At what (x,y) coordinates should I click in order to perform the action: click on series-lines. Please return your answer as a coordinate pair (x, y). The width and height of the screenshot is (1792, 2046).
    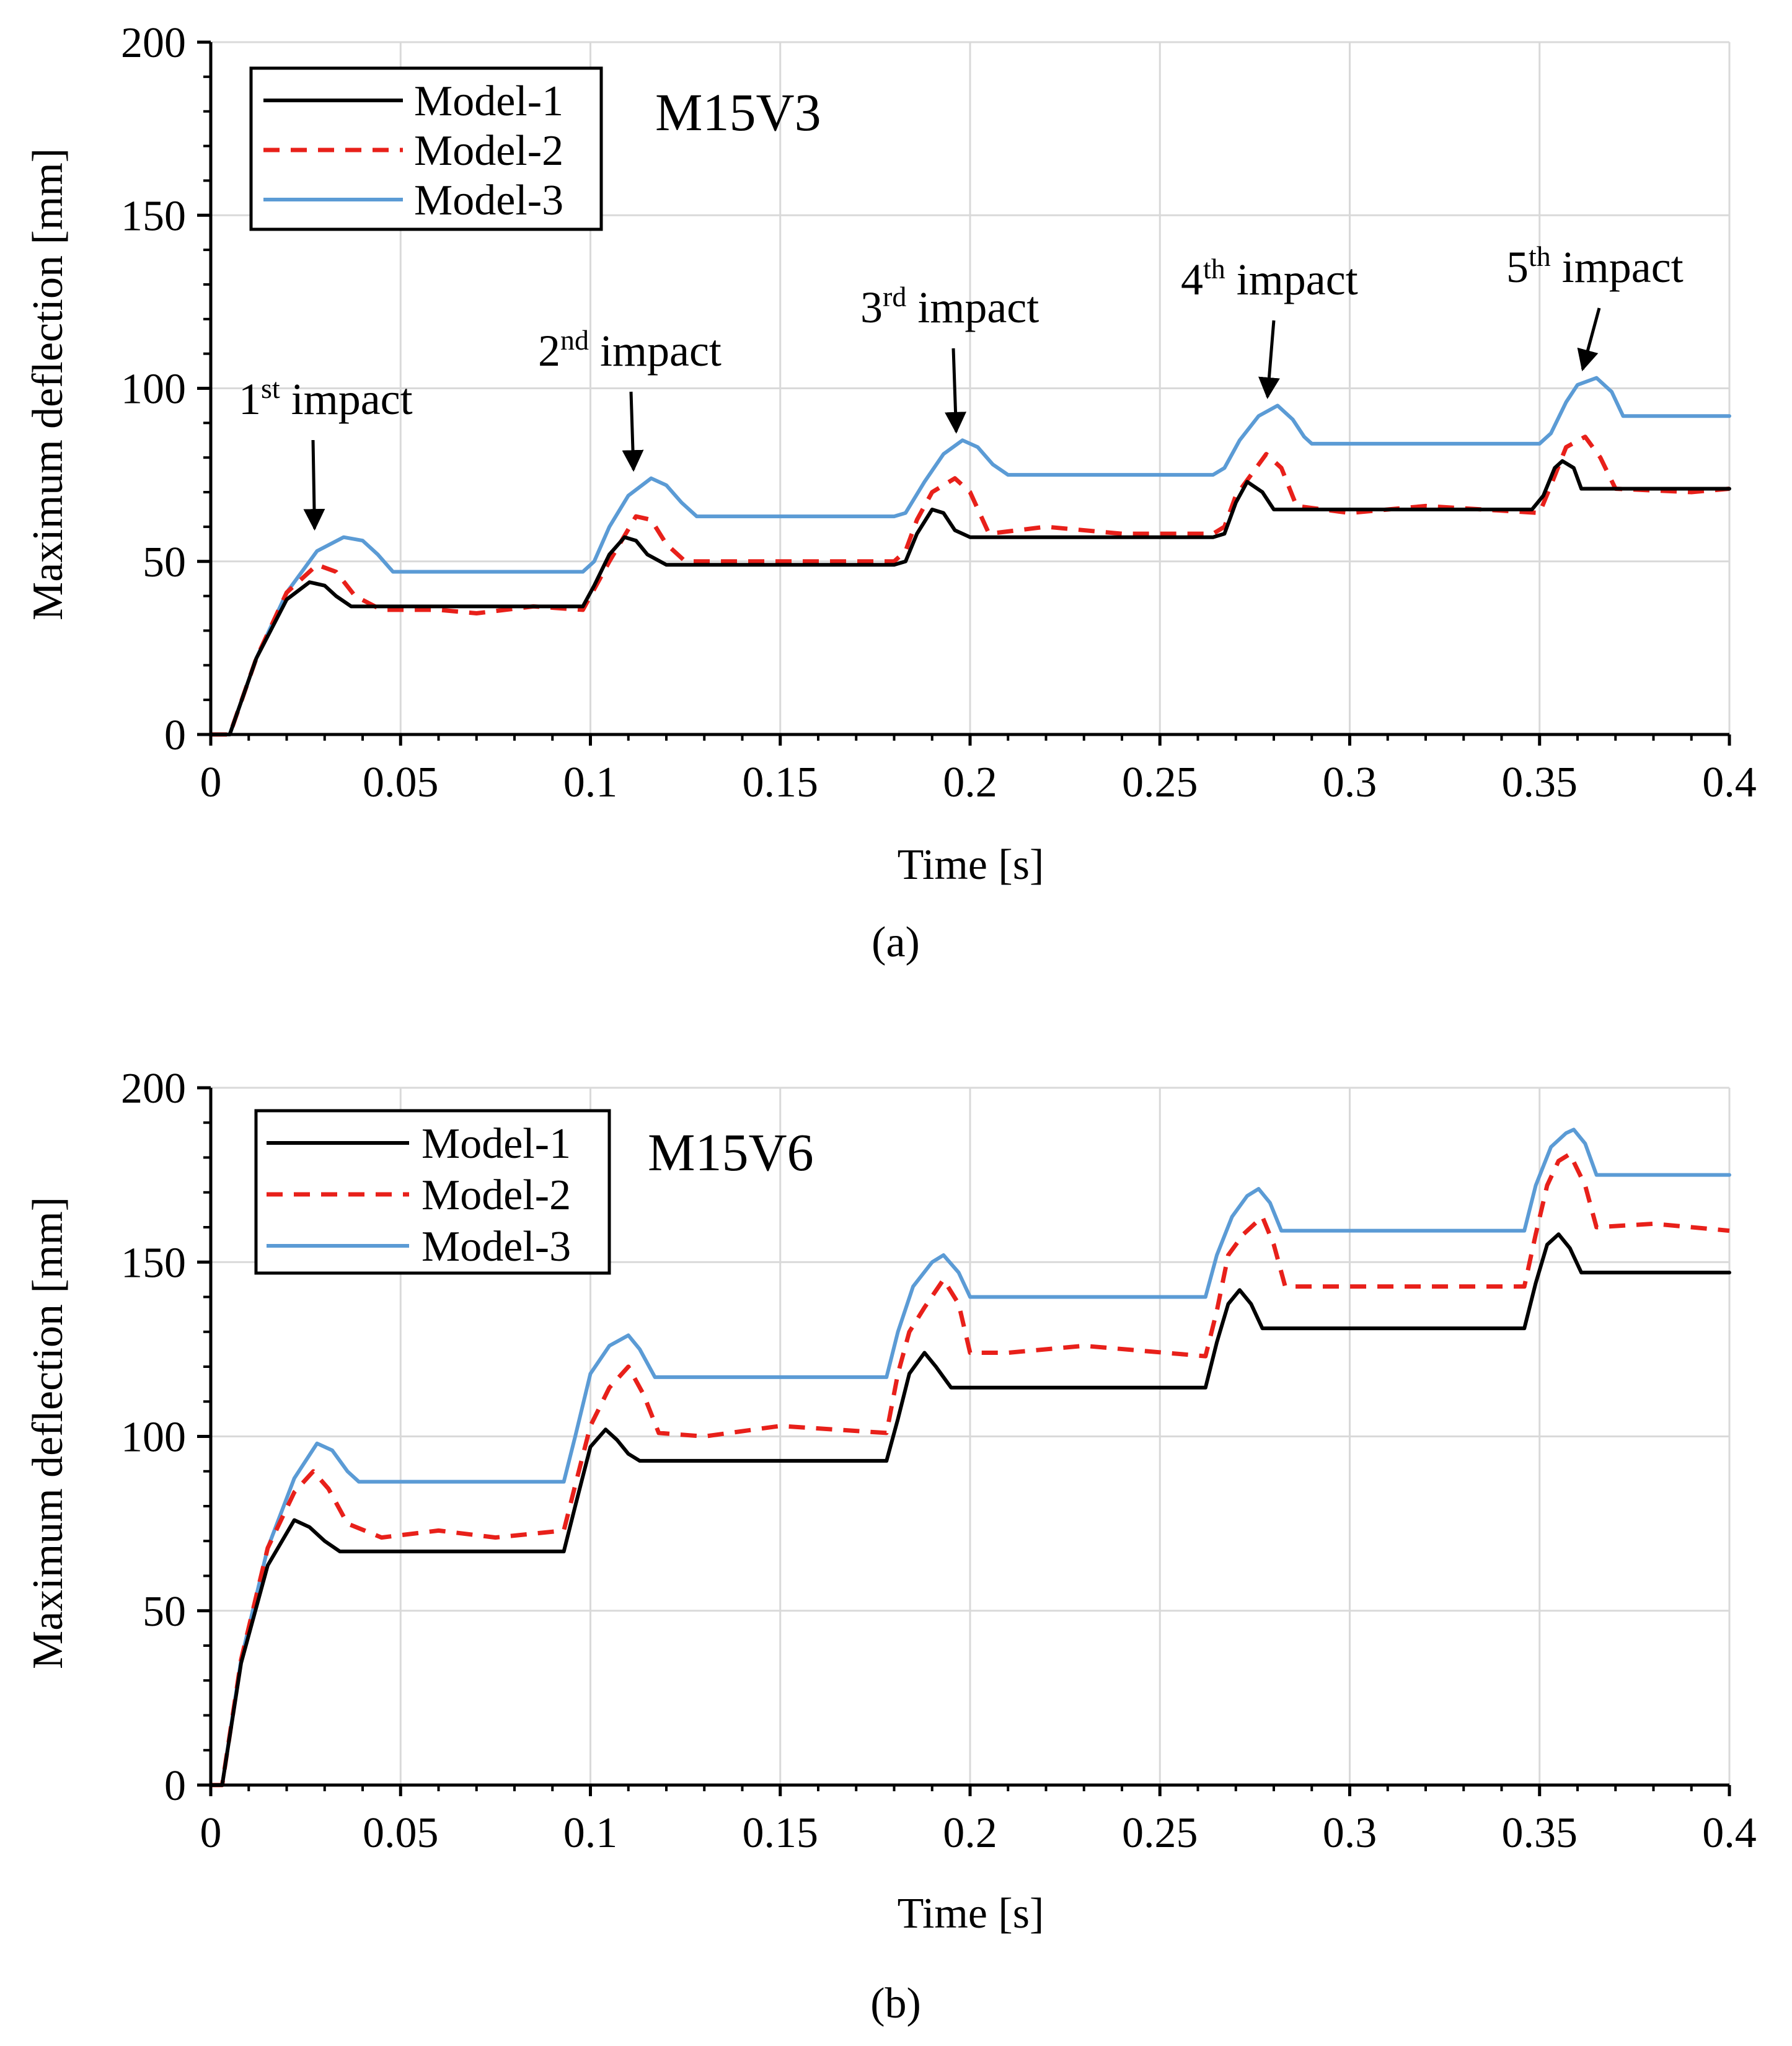
    Looking at the image, I should click on (970, 556).